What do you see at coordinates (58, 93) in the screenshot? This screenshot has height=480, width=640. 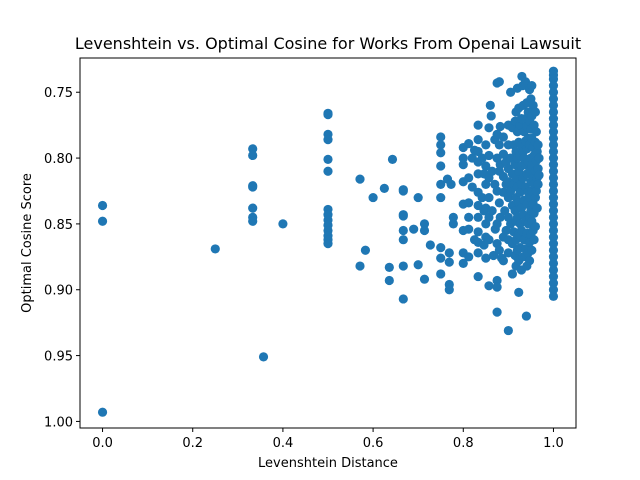 I see `y-tick-label: 0.75` at bounding box center [58, 93].